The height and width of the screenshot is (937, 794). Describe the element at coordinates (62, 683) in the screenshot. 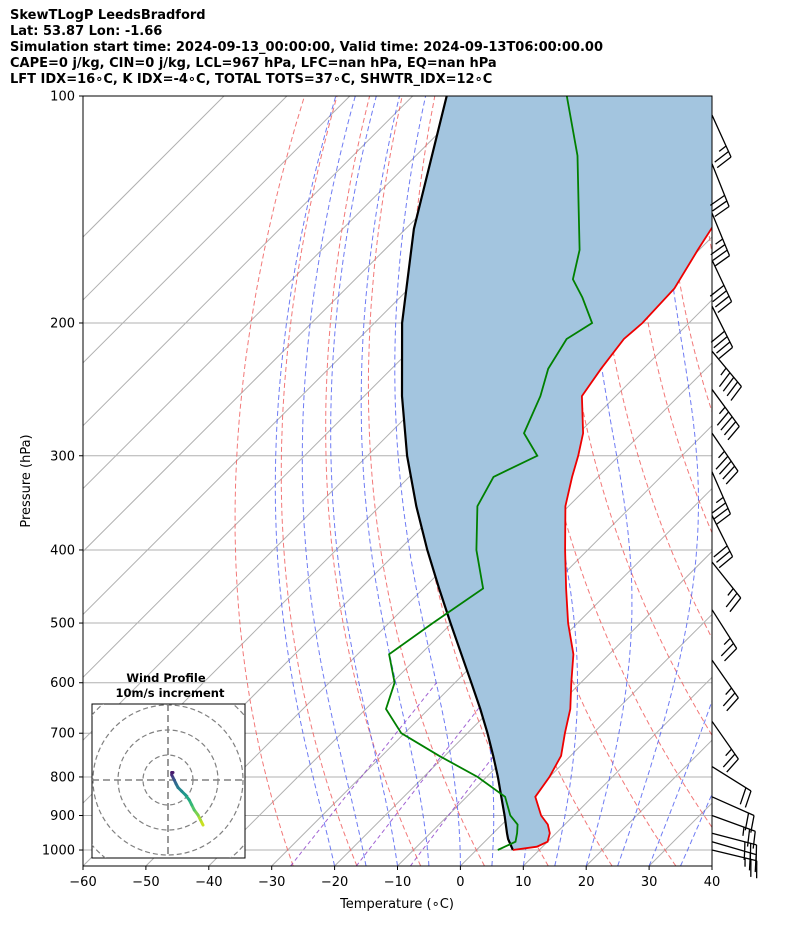

I see `y-tick-label: 600` at that location.